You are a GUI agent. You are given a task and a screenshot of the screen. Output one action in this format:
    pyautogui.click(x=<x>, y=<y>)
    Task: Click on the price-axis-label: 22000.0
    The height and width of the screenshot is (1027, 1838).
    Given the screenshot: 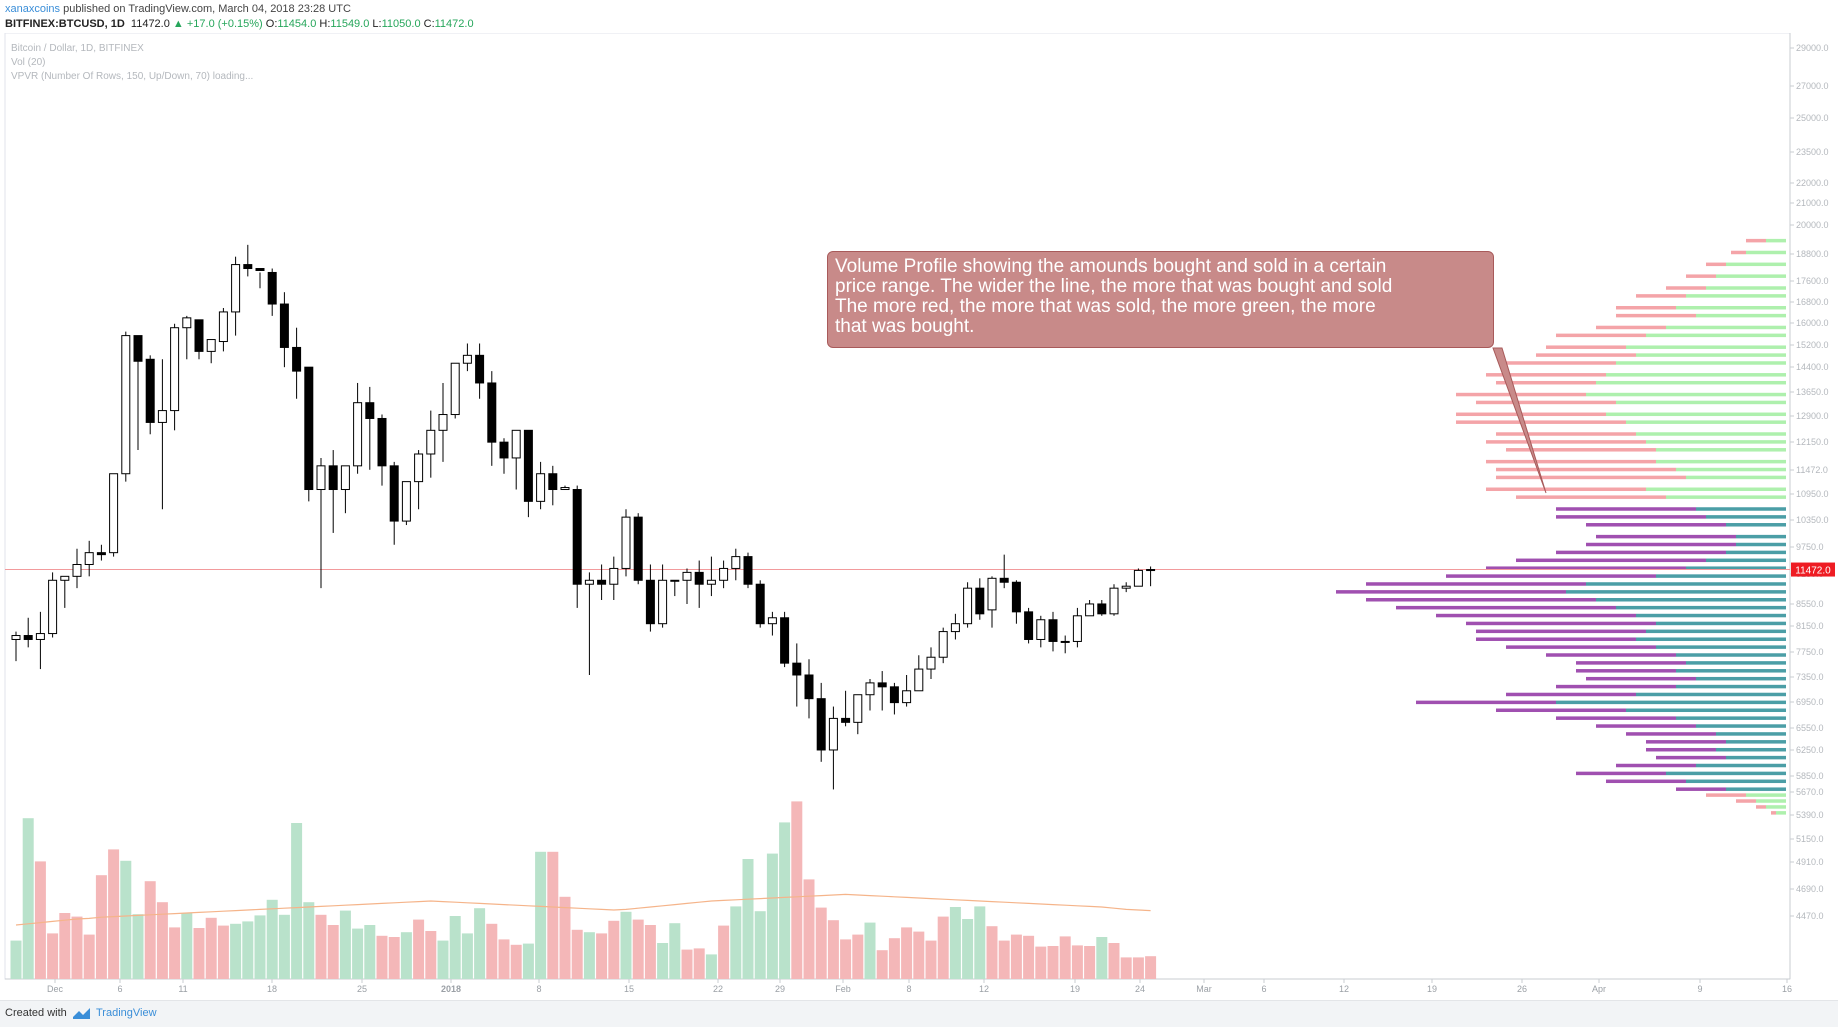 What is the action you would take?
    pyautogui.click(x=1812, y=183)
    